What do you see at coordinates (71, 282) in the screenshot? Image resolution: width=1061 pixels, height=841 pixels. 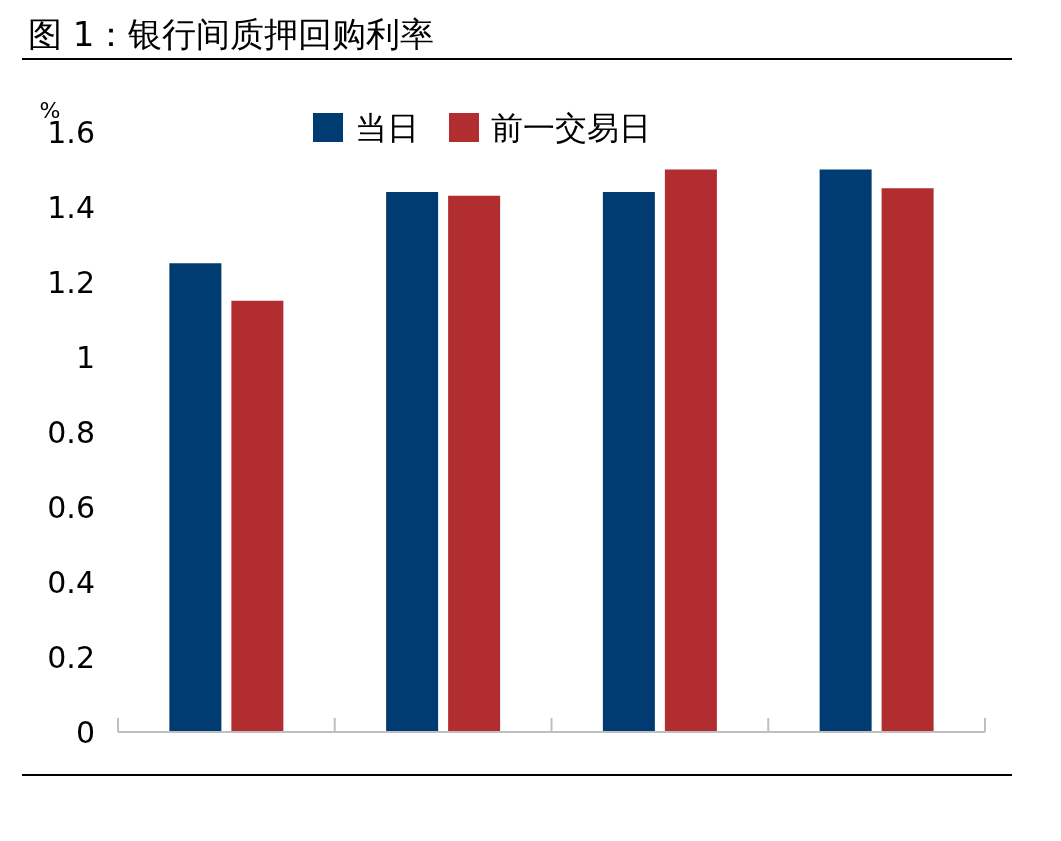 I see `y-tick-label: 1.2` at bounding box center [71, 282].